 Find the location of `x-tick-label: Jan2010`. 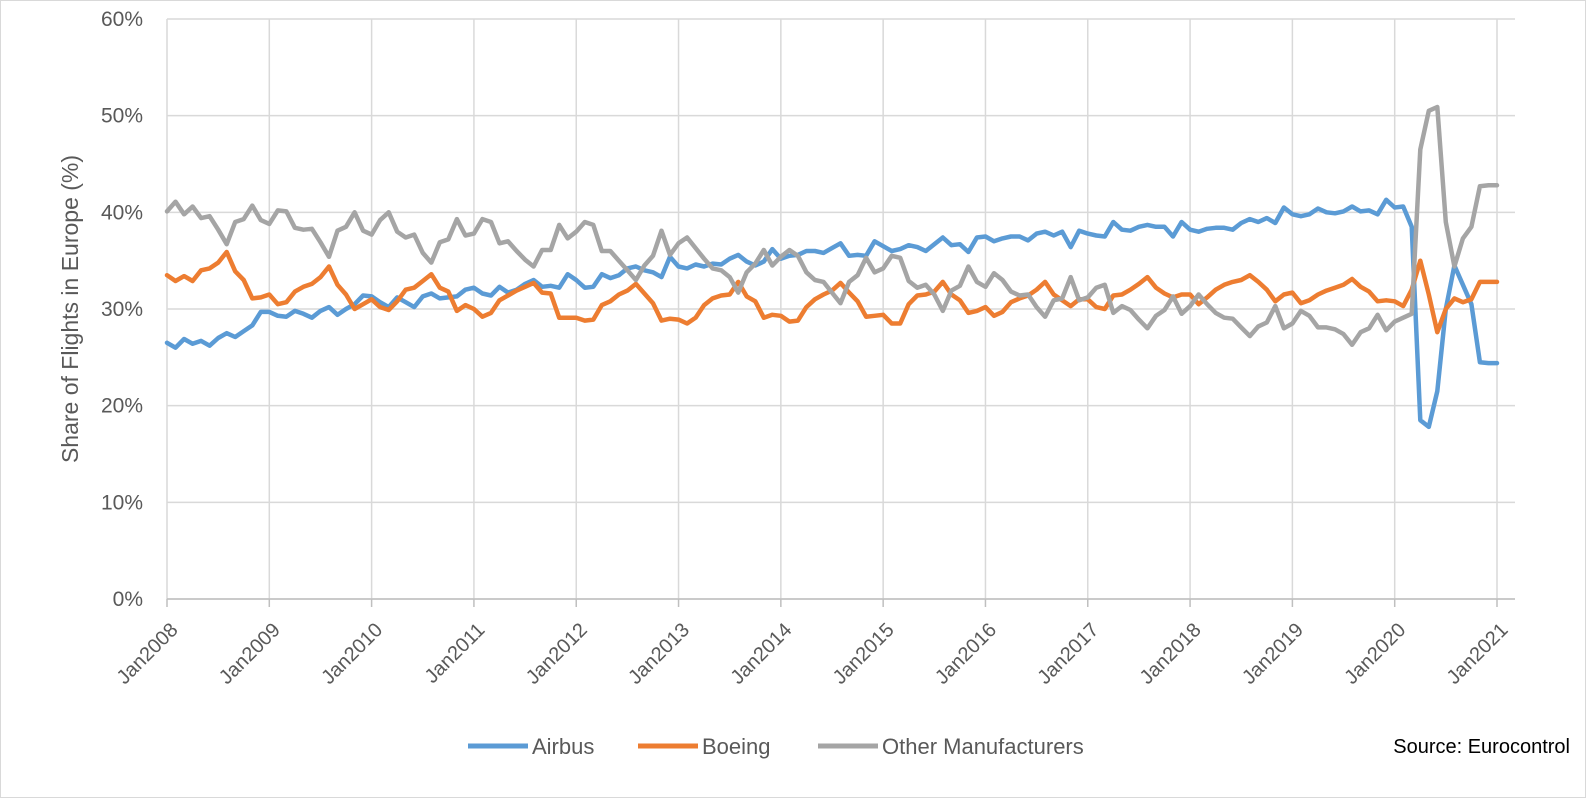

x-tick-label: Jan2010 is located at coordinates (352, 654).